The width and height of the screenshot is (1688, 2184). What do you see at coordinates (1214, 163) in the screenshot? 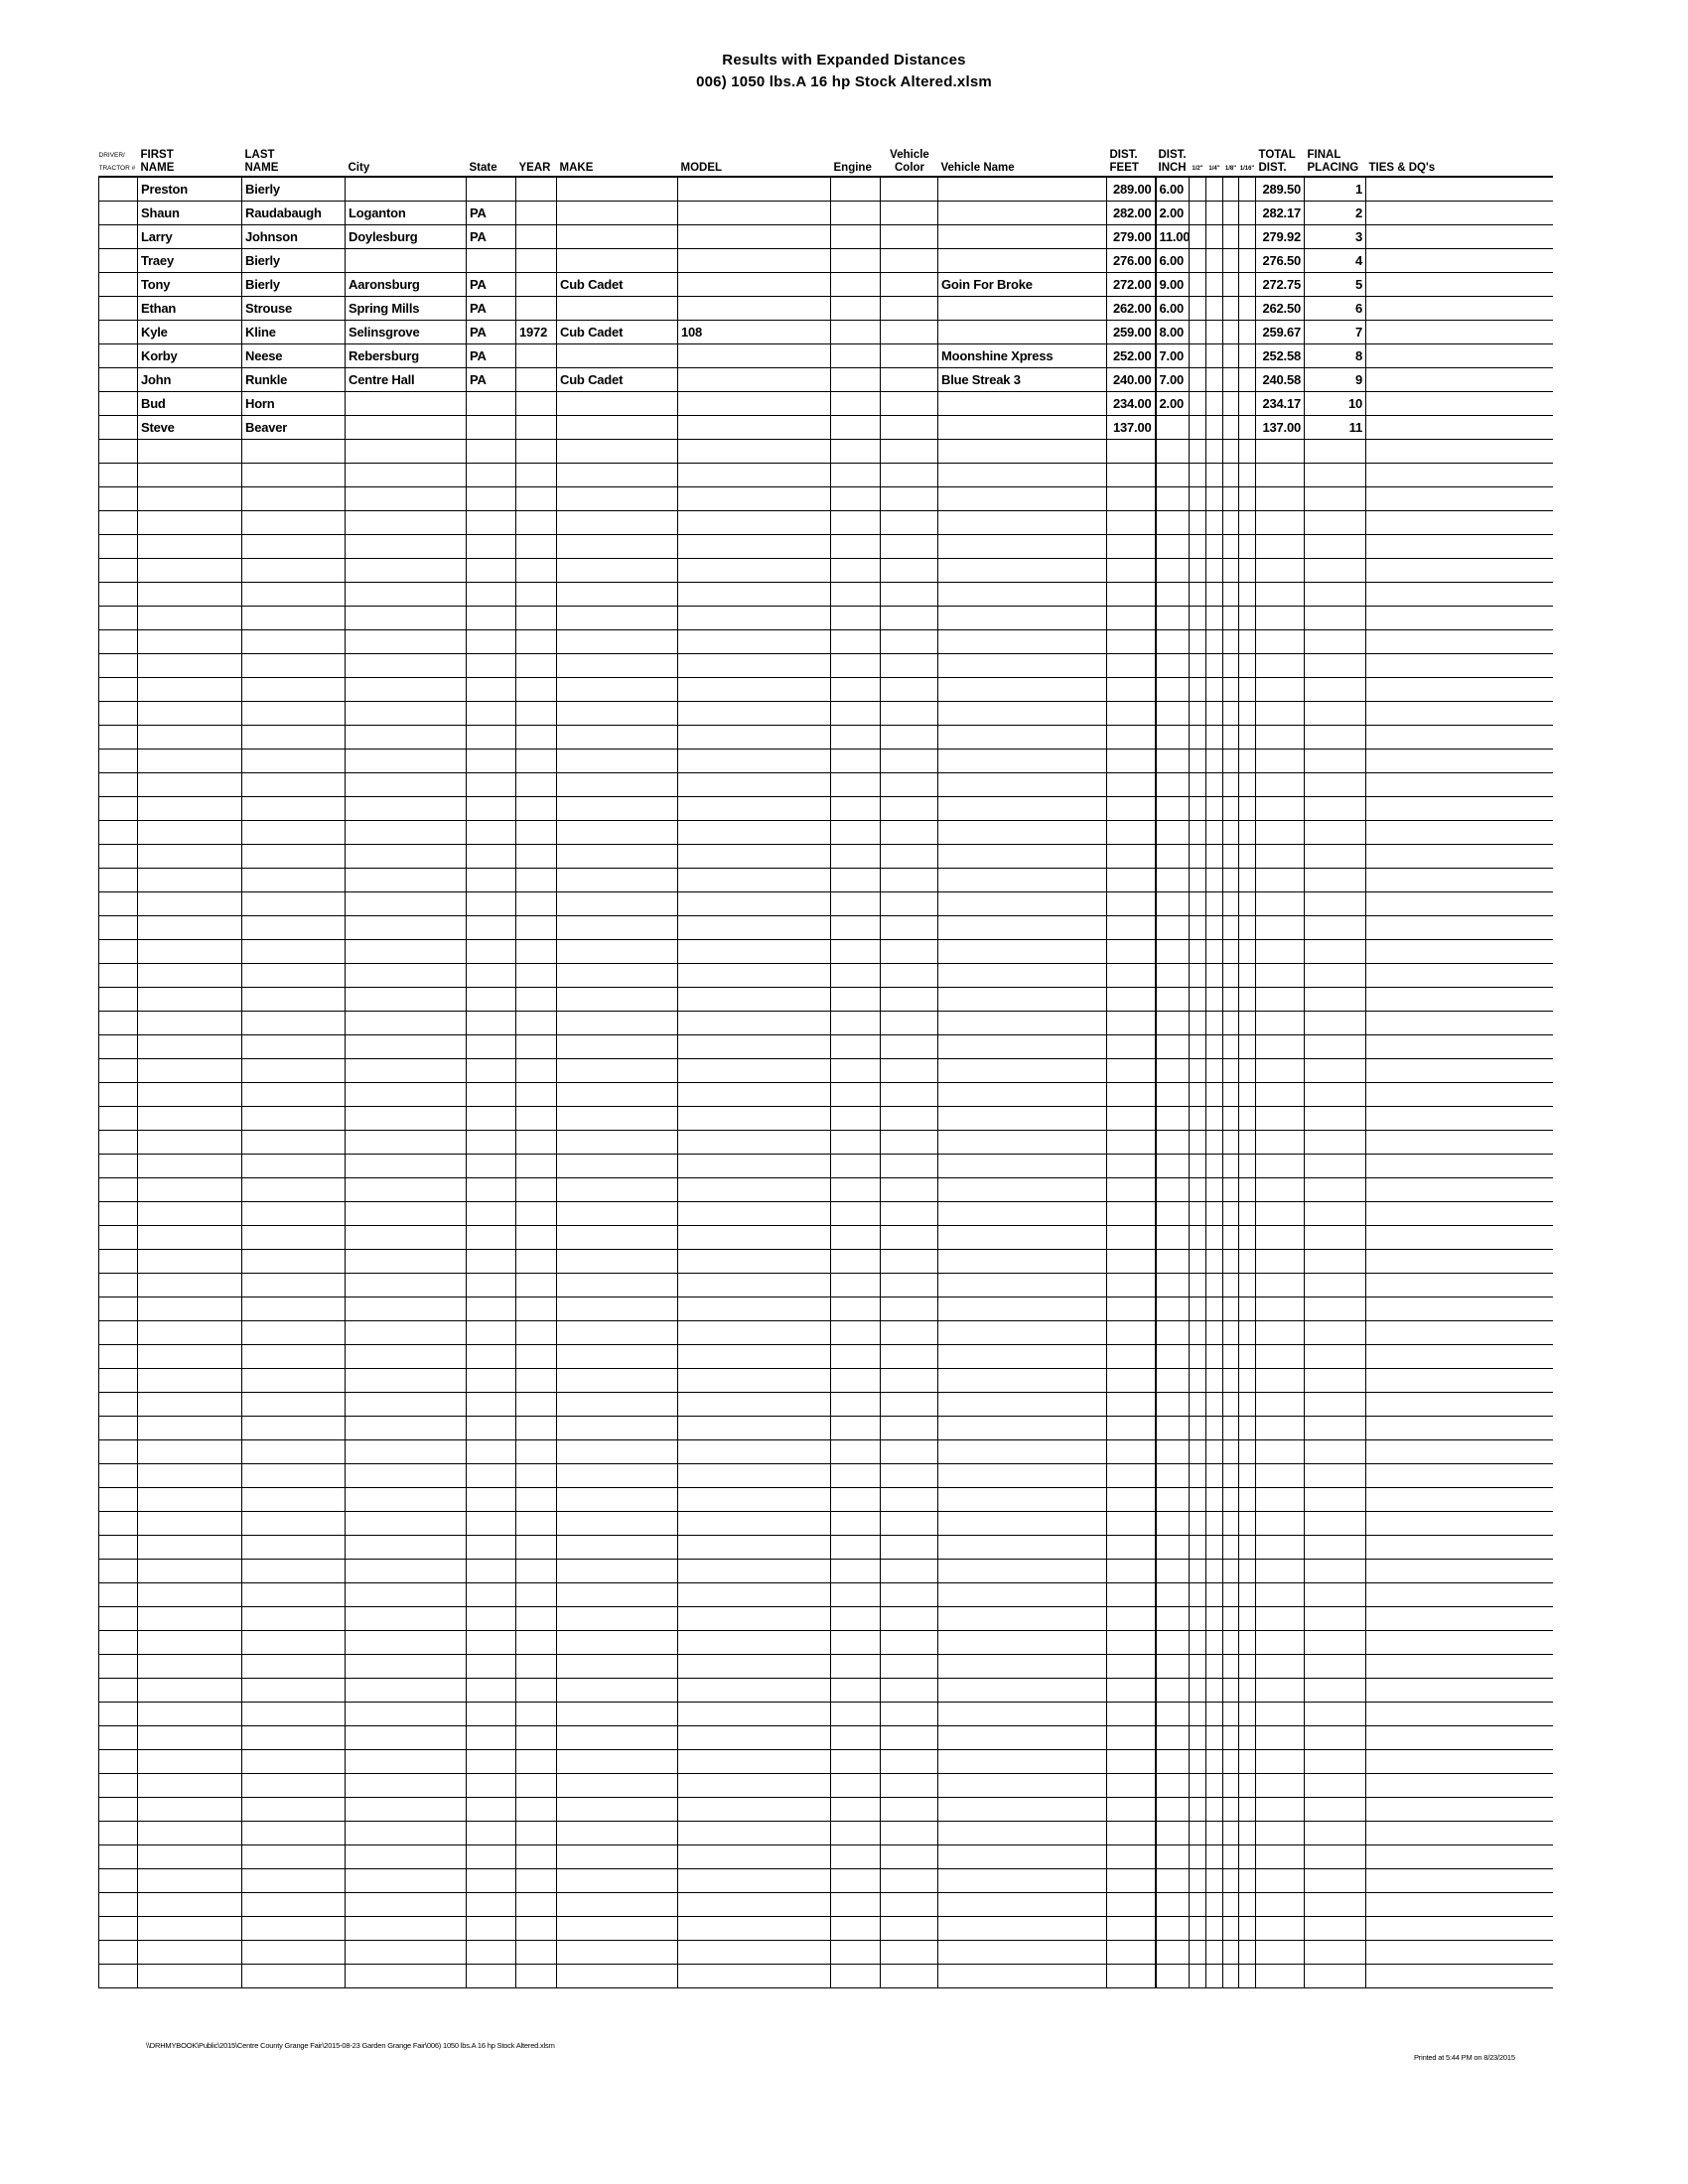
I see `header-quarter-inch: 1/4"` at bounding box center [1214, 163].